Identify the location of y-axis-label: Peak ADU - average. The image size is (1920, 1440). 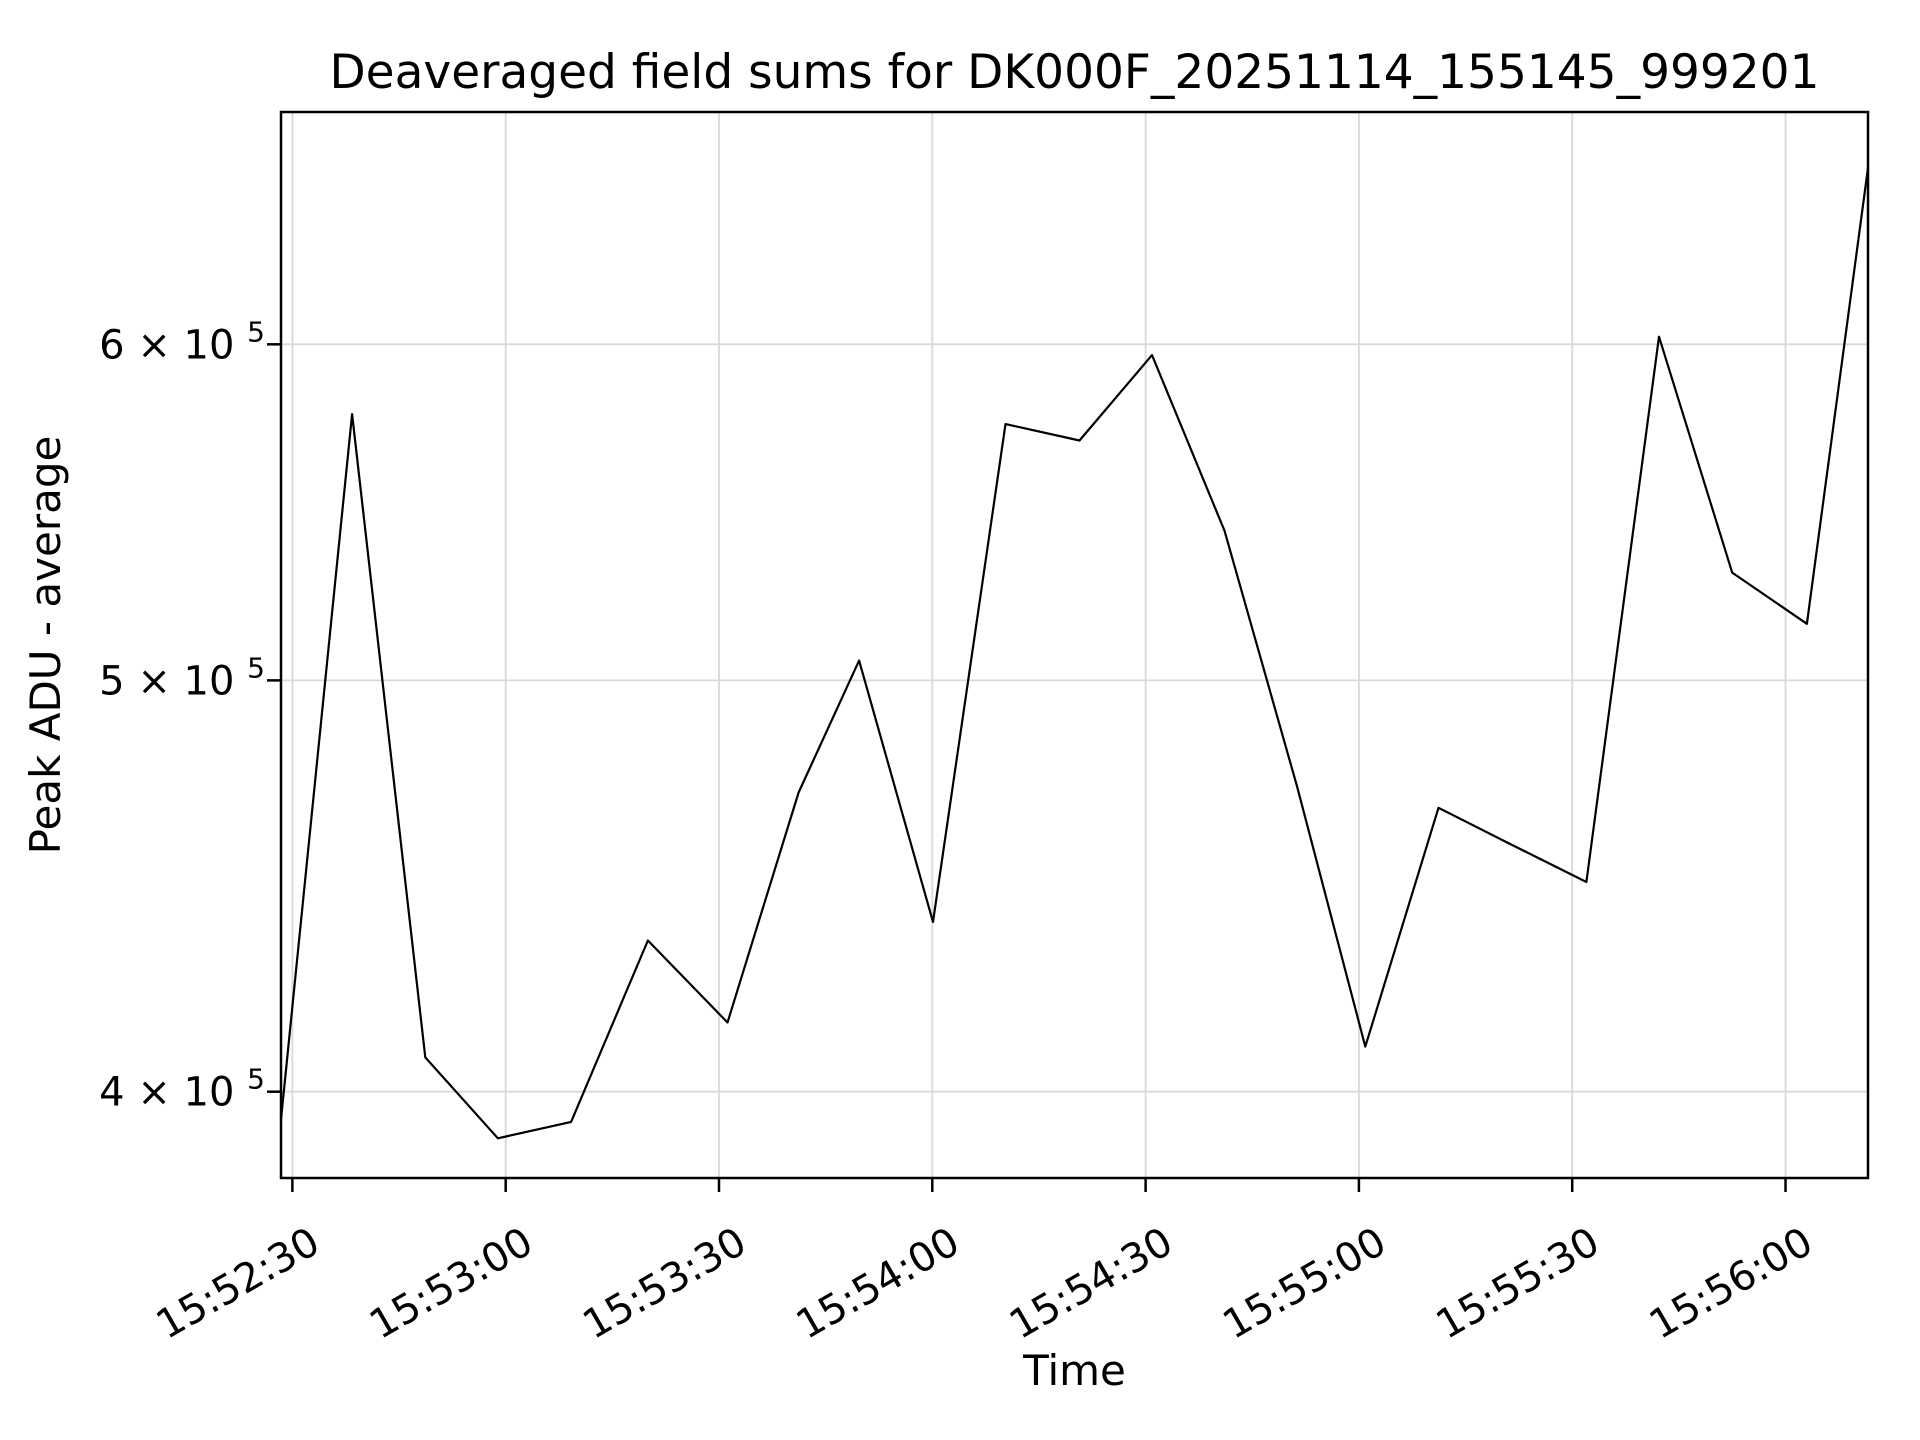
(45, 645).